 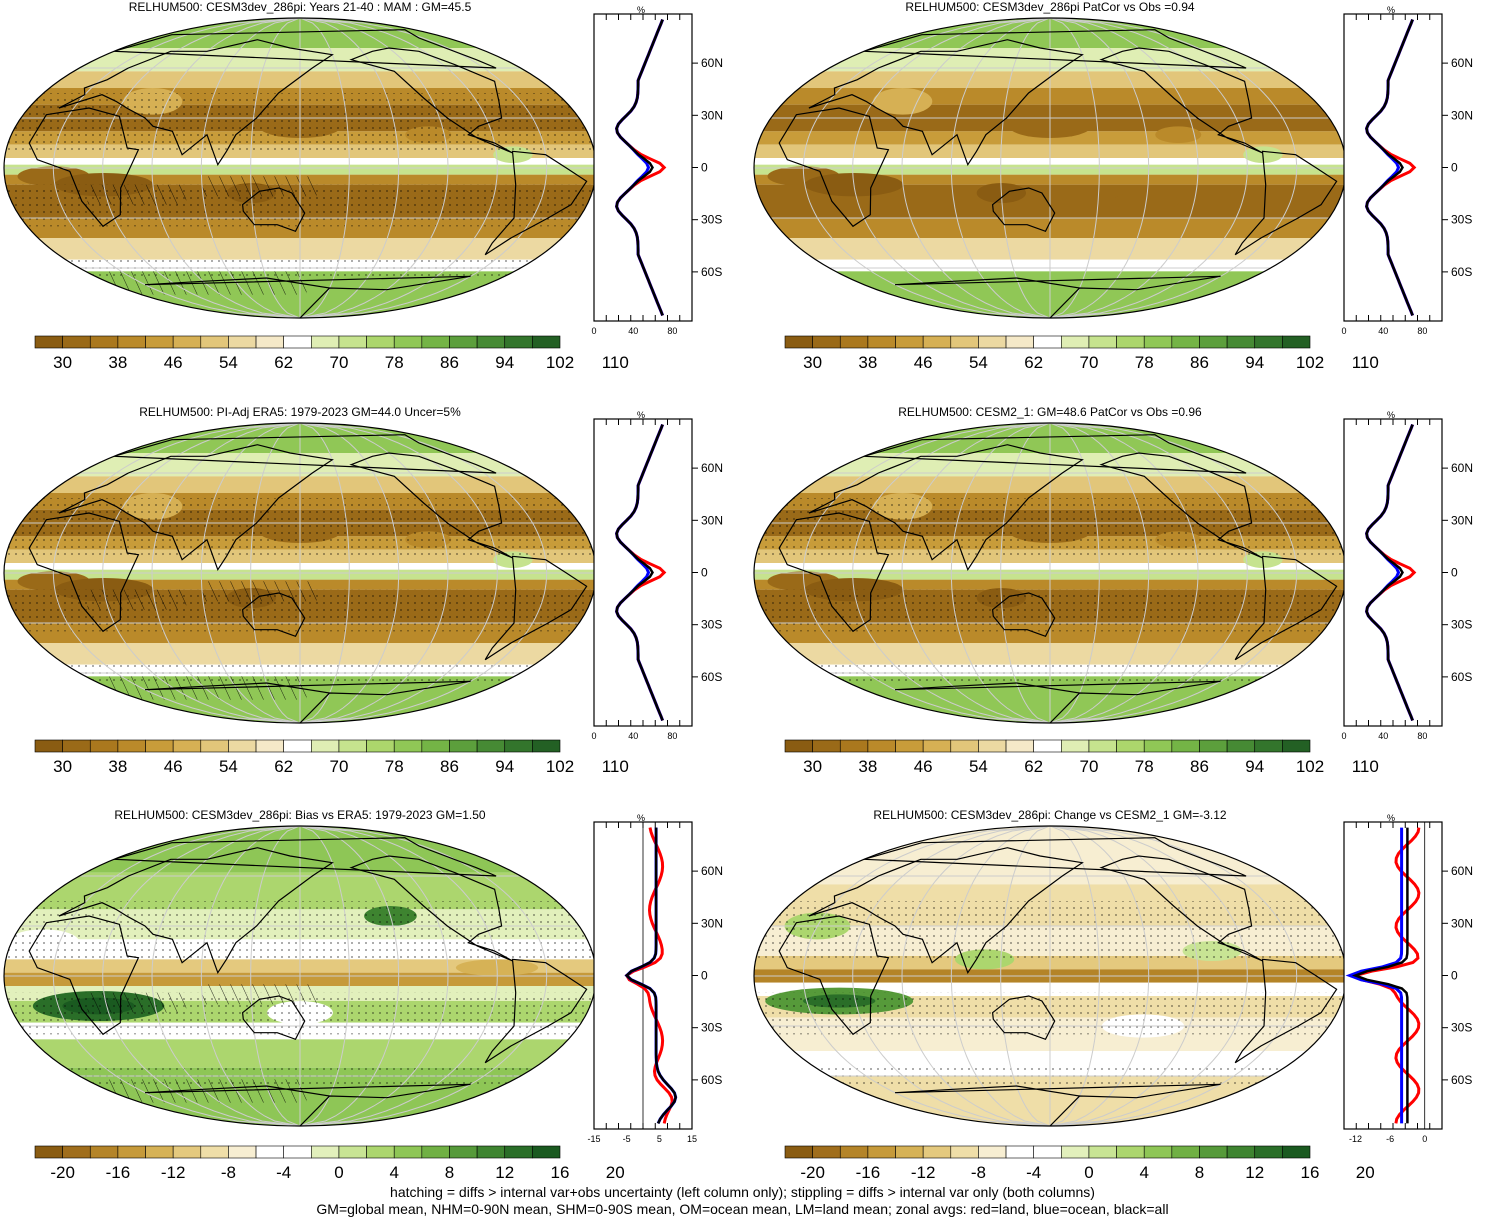 What do you see at coordinates (903, 101) in the screenshot?
I see `map-field-feature` at bounding box center [903, 101].